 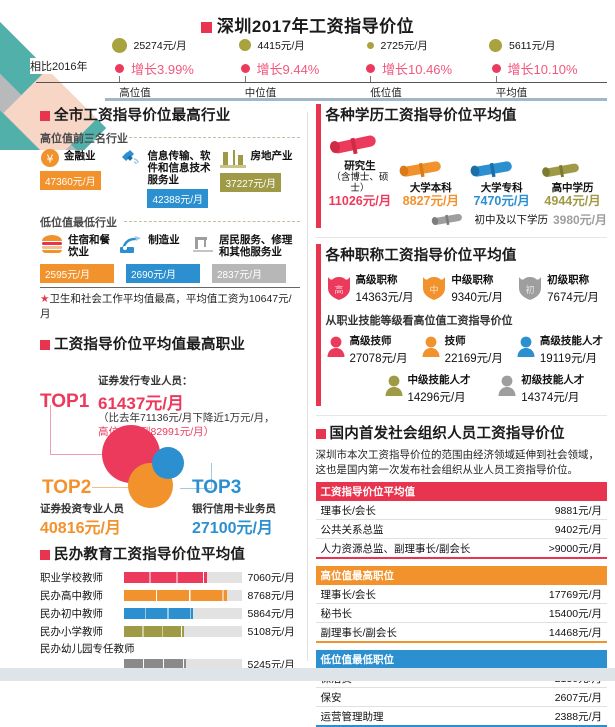 What do you see at coordinates (575, 548) in the screenshot?
I see `table-cell-value: >9000元/月` at bounding box center [575, 548].